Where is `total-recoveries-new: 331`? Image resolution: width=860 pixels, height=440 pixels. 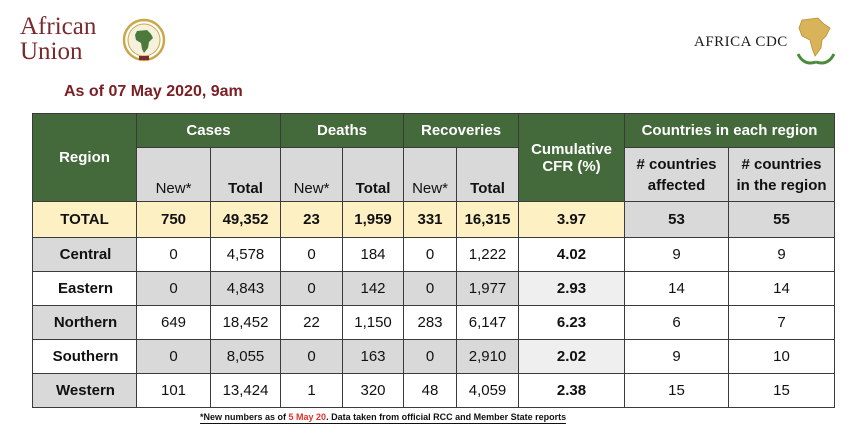
total-recoveries-new: 331 is located at coordinates (430, 219).